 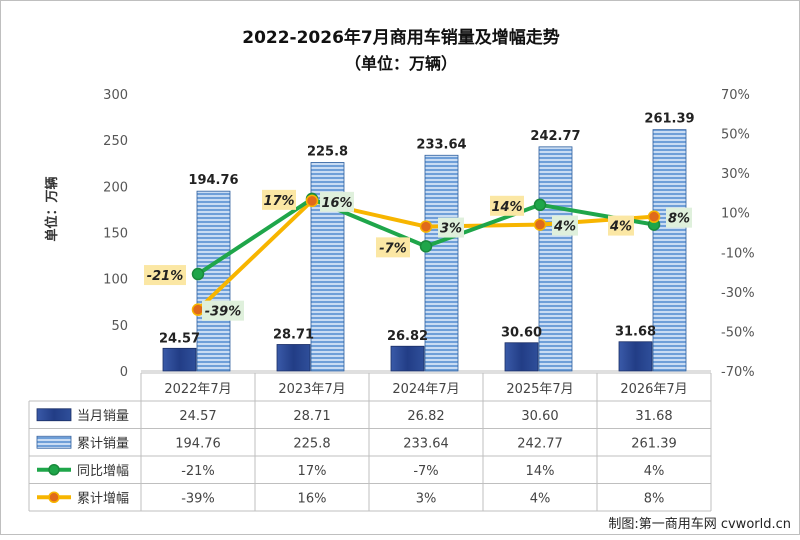 I want to click on cumulative-growth-label: 4%, so click(x=564, y=227).